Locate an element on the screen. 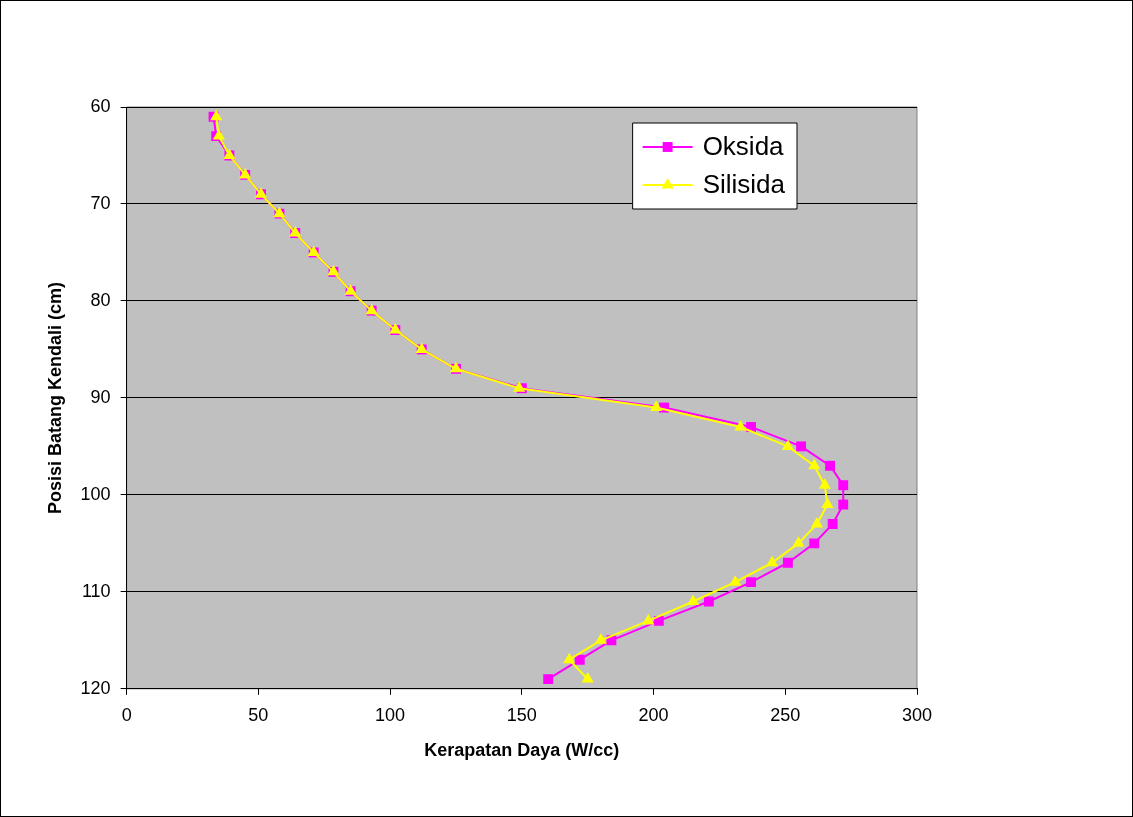 This screenshot has height=817, width=1133. x-tick-label: 250 is located at coordinates (785, 714).